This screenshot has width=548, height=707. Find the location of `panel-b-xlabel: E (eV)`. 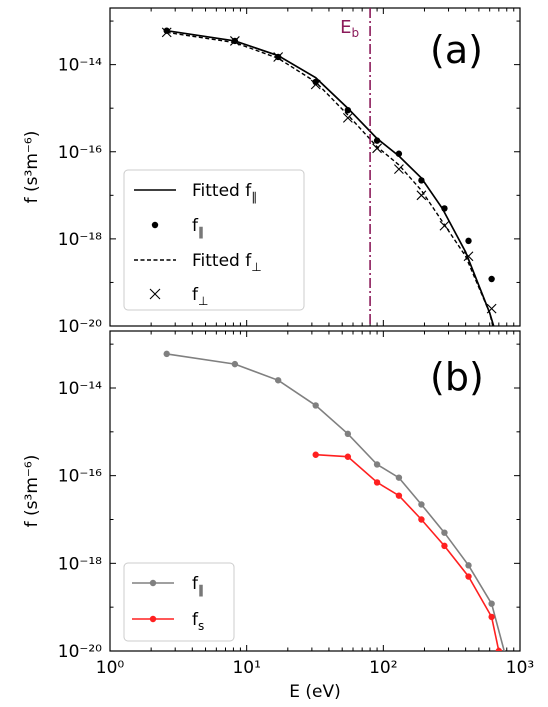

panel-b-xlabel: E (eV) is located at coordinates (315, 692).